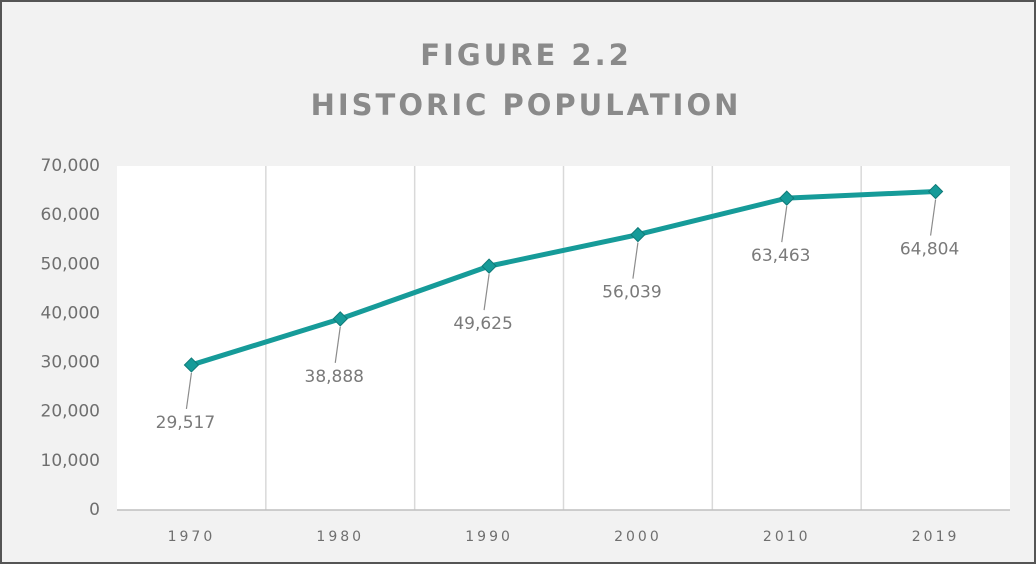 This screenshot has height=564, width=1036. I want to click on y-tick-label: 30,000, so click(70, 363).